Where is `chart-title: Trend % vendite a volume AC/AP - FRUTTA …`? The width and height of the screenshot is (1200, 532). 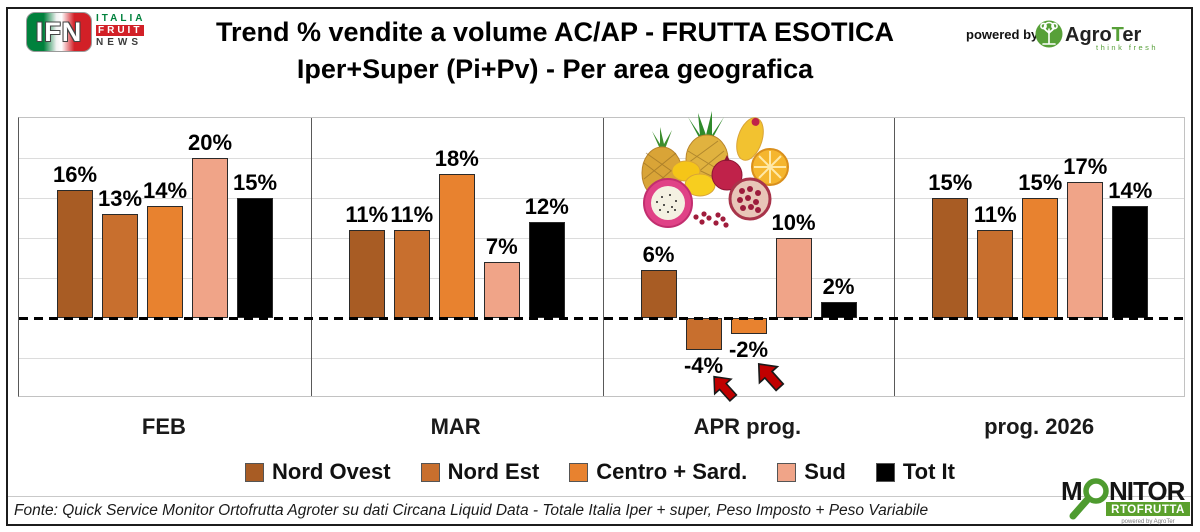 chart-title: Trend % vendite a volume AC/AP - FRUTTA … is located at coordinates (555, 51).